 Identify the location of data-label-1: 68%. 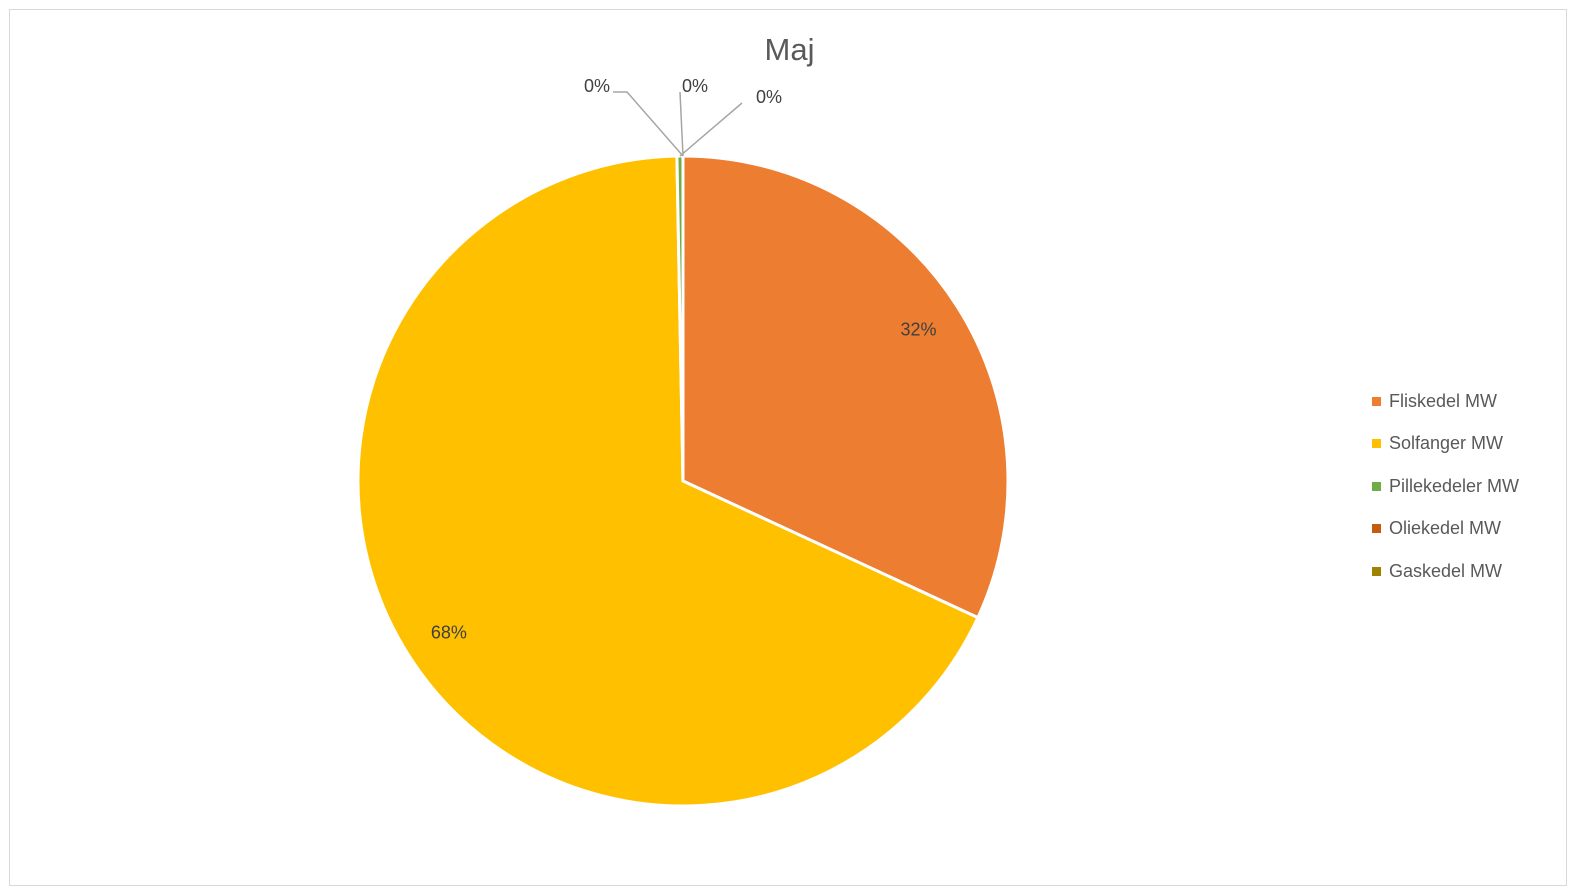
(449, 632).